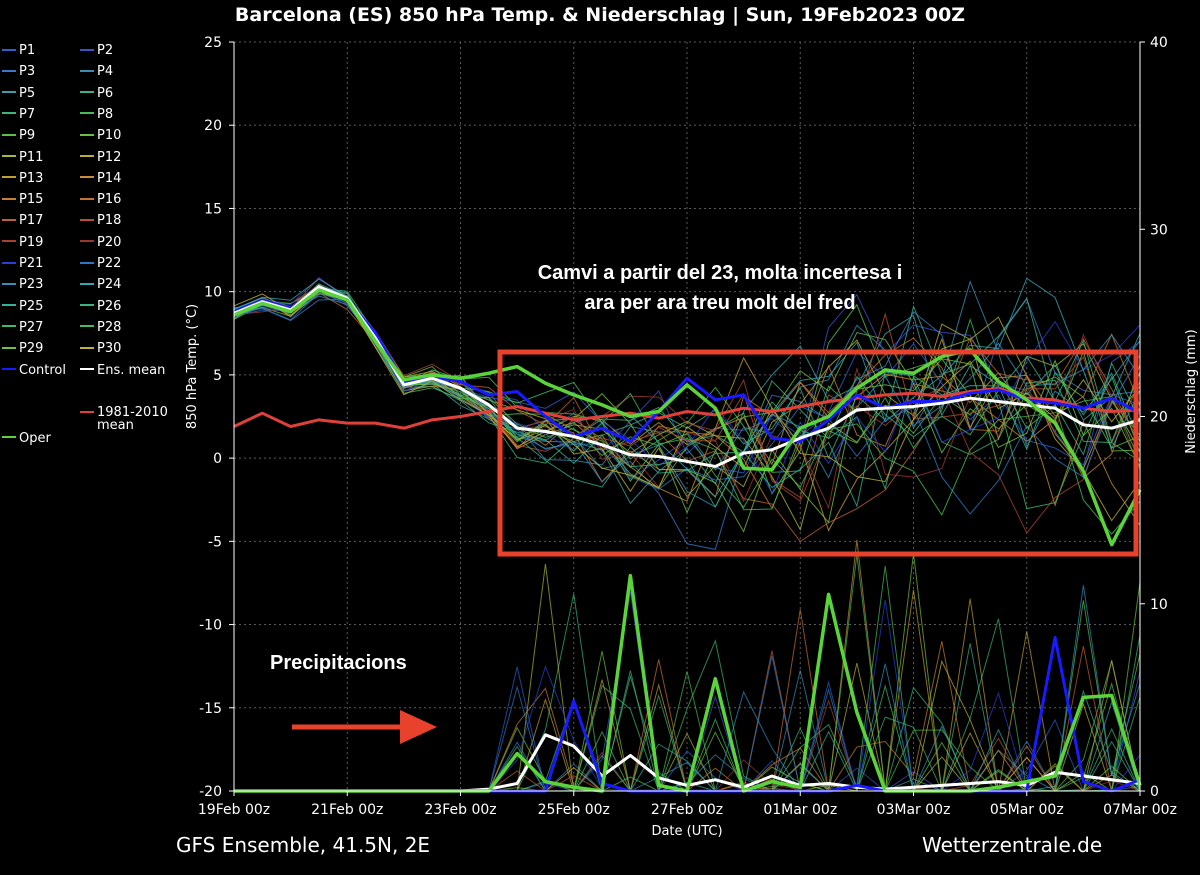  Describe the element at coordinates (18, 138) in the screenshot. I see `legend-item: P9` at that location.